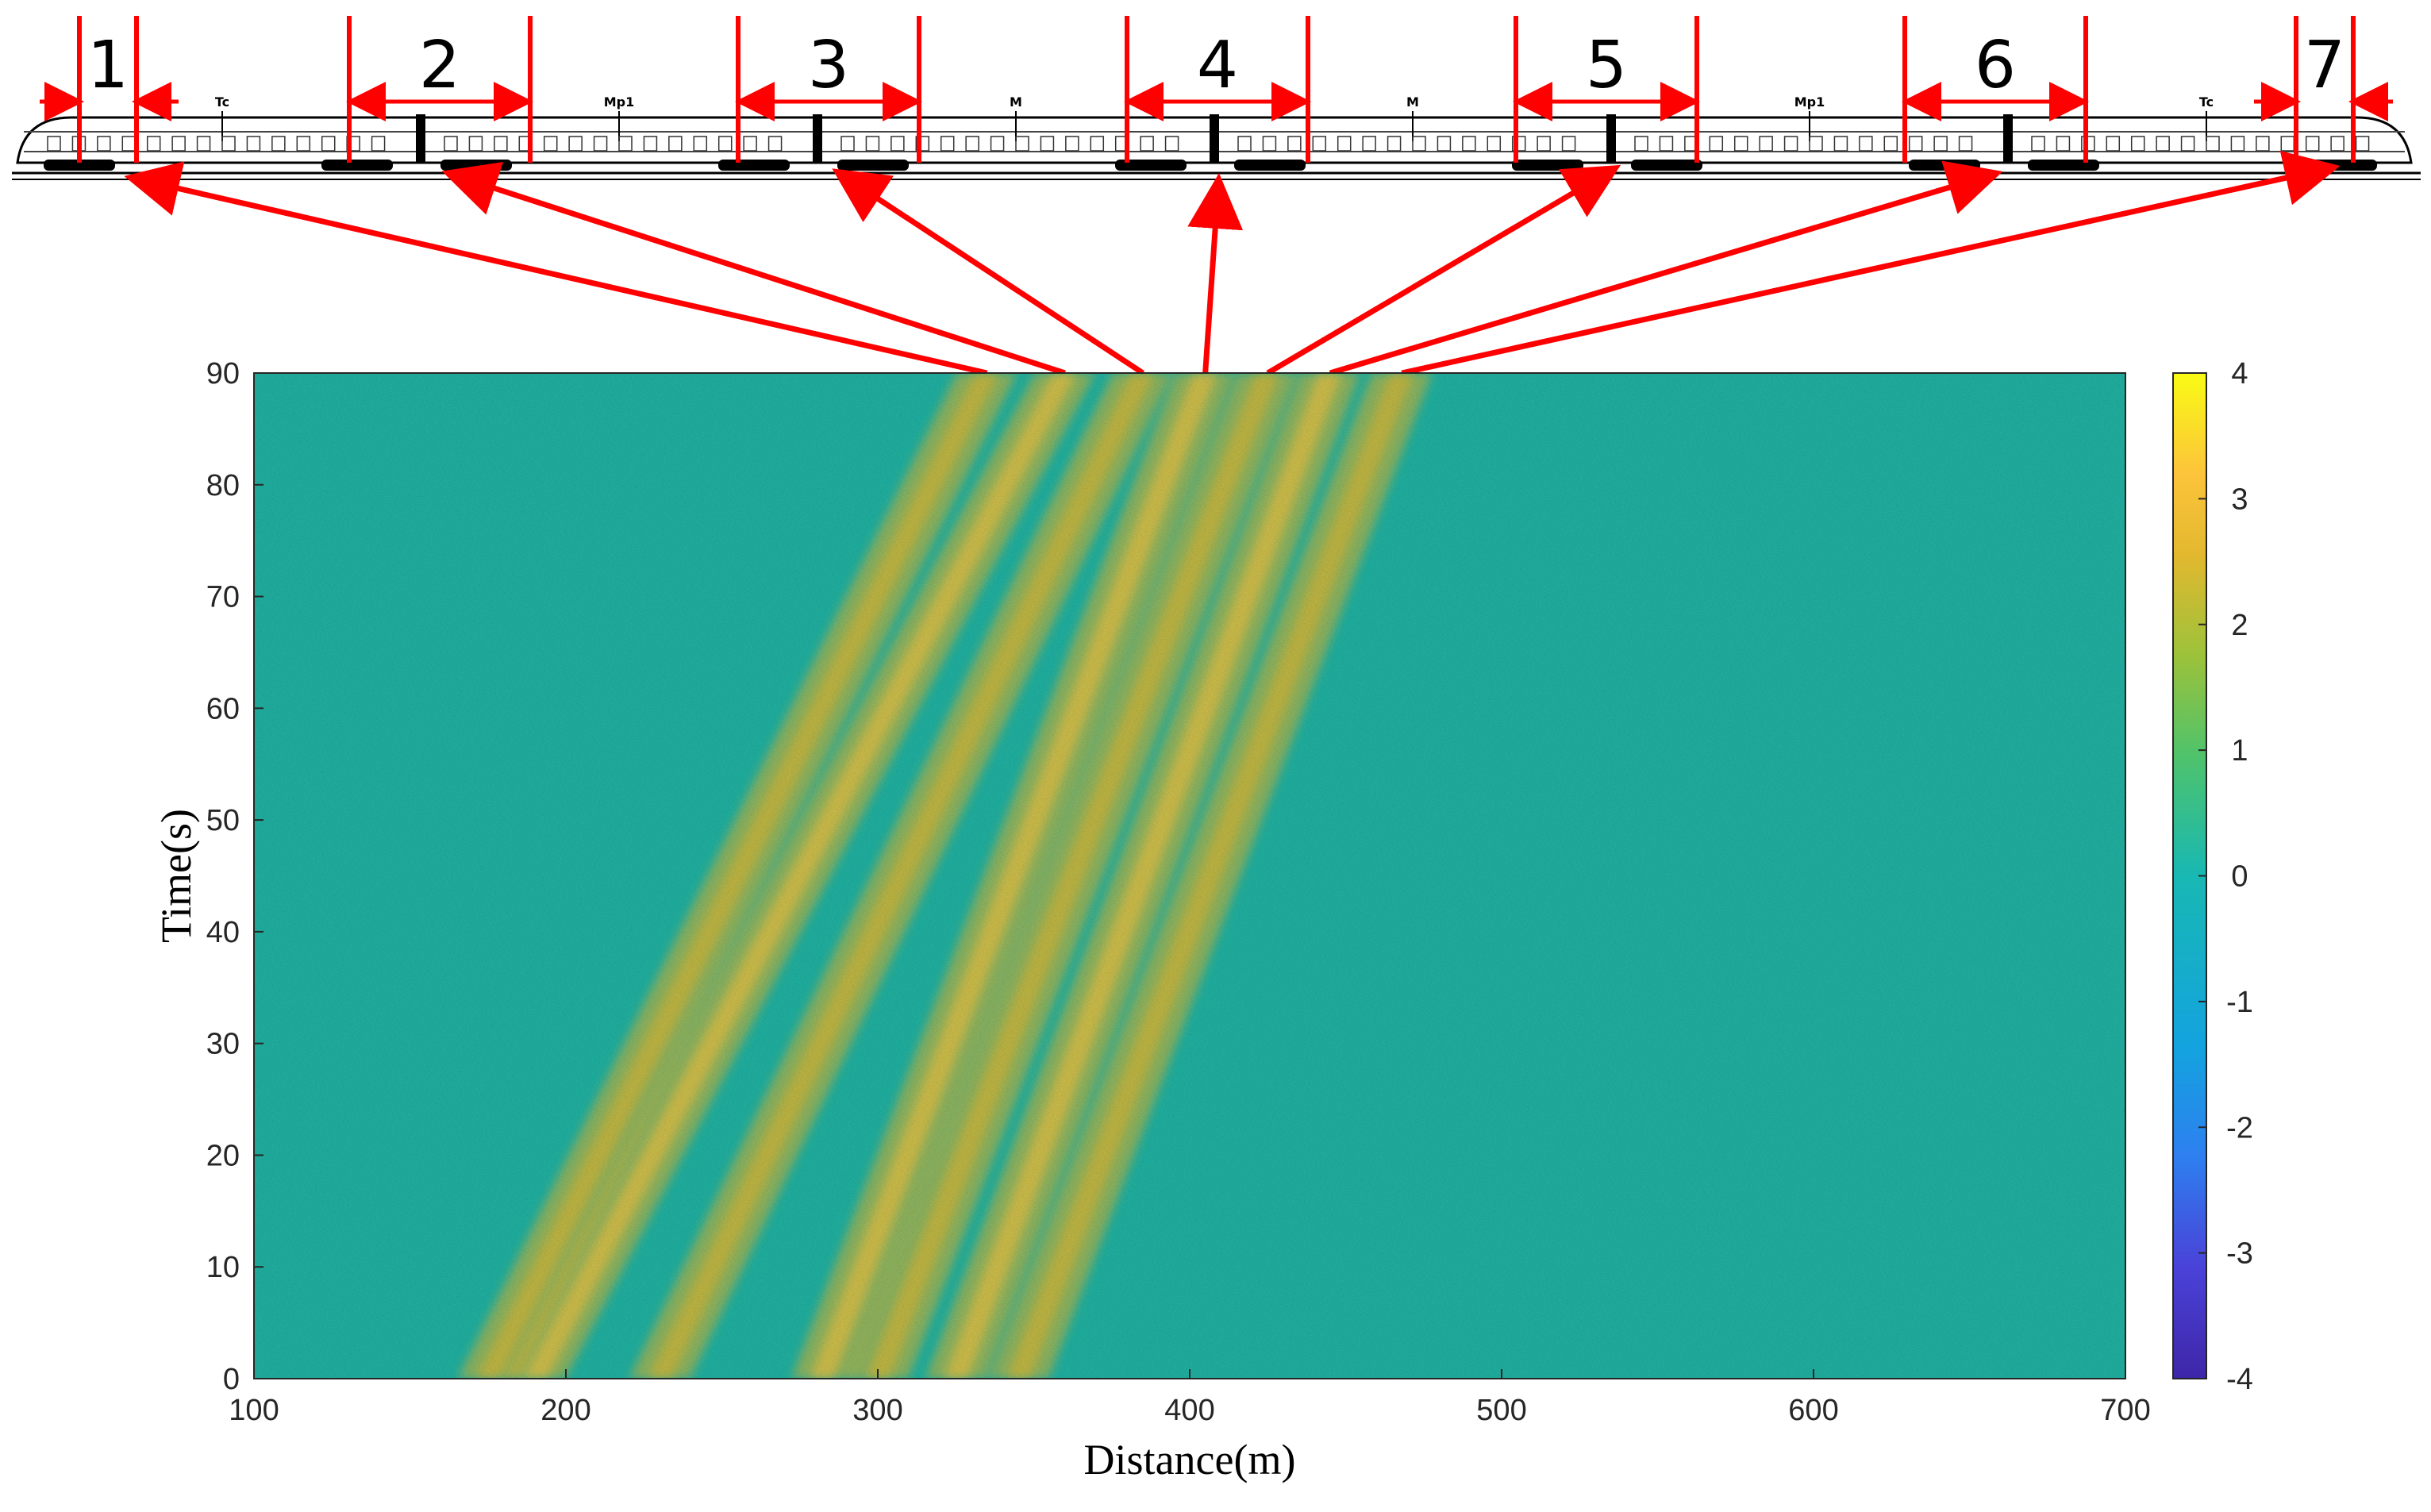 This screenshot has width=2431, height=1512. Describe the element at coordinates (2240, 1254) in the screenshot. I see `colorbar-tick-label: -3` at that location.